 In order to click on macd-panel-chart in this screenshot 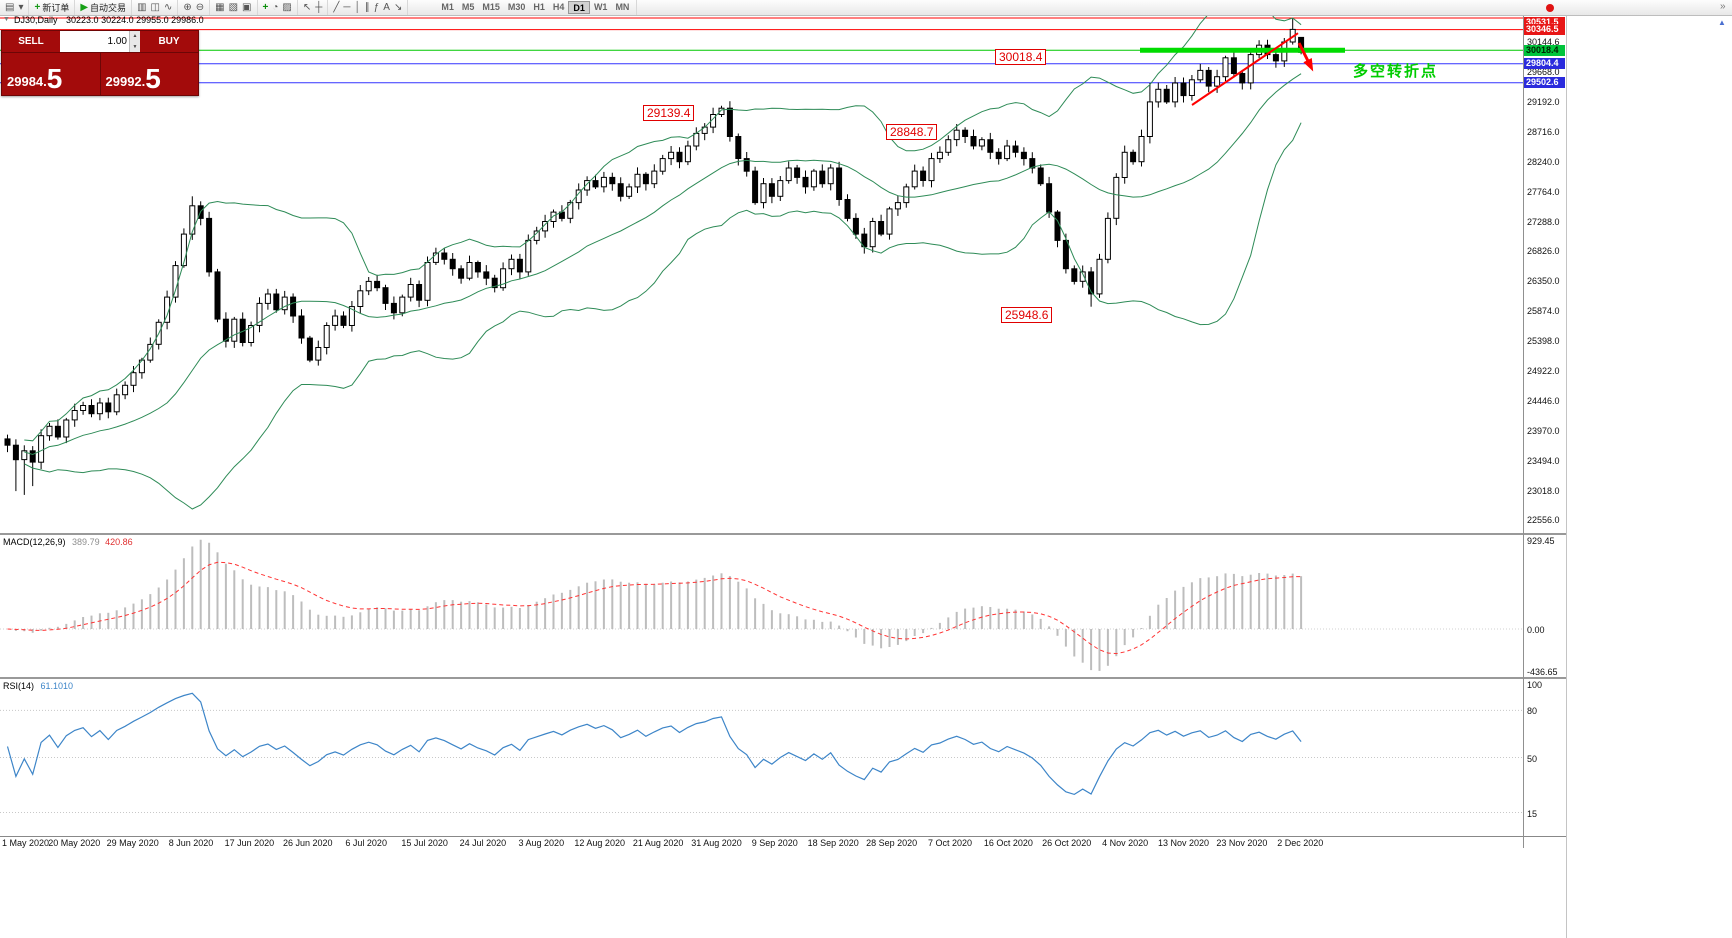, I will do `click(761, 606)`.